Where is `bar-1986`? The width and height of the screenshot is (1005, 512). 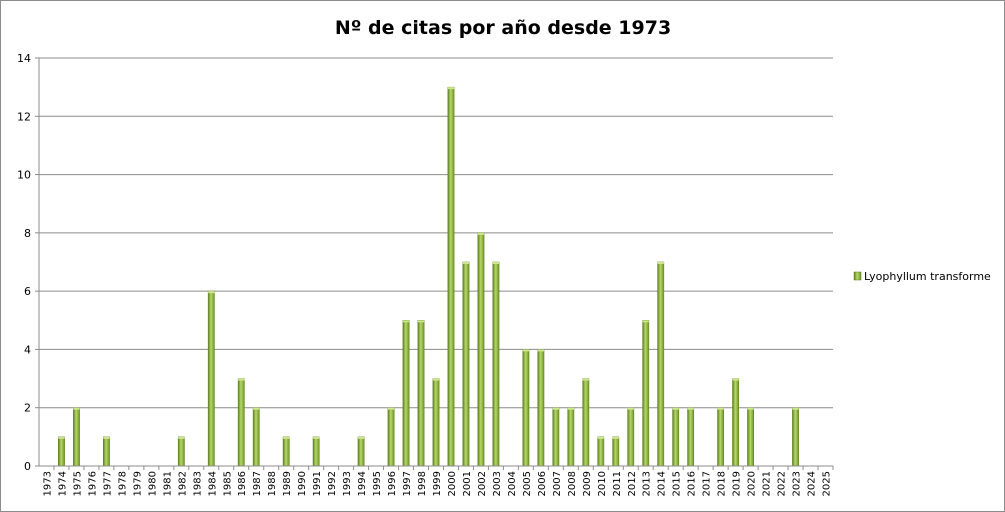 bar-1986 is located at coordinates (241, 422).